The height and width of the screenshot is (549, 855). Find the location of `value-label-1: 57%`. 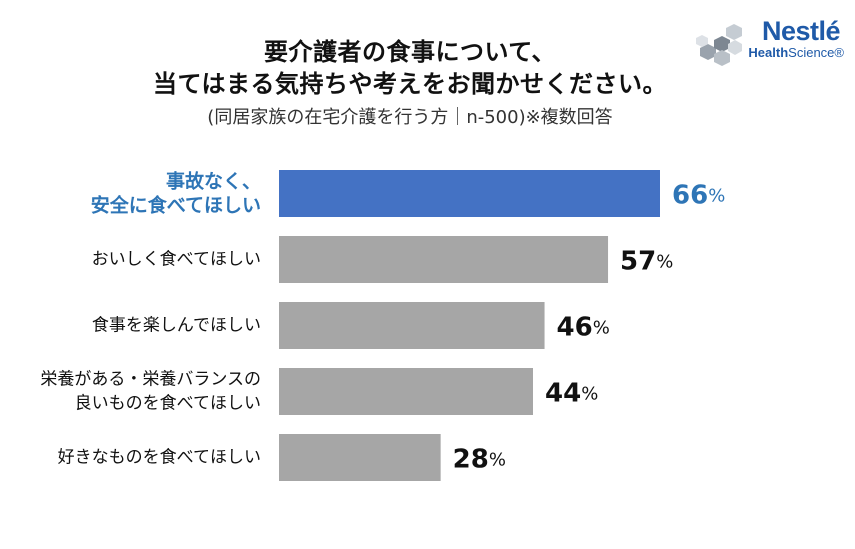

value-label-1: 57% is located at coordinates (646, 262).